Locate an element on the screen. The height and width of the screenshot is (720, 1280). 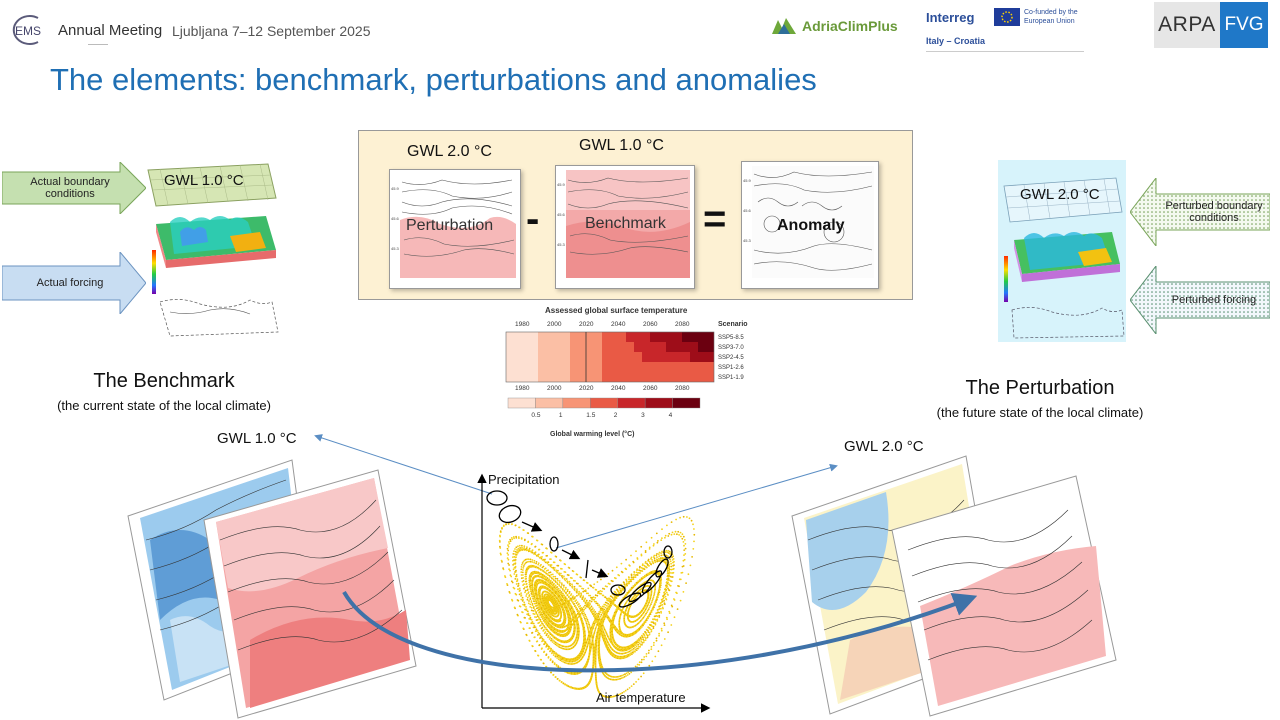
adria-leaf-icon is located at coordinates (784, 26).